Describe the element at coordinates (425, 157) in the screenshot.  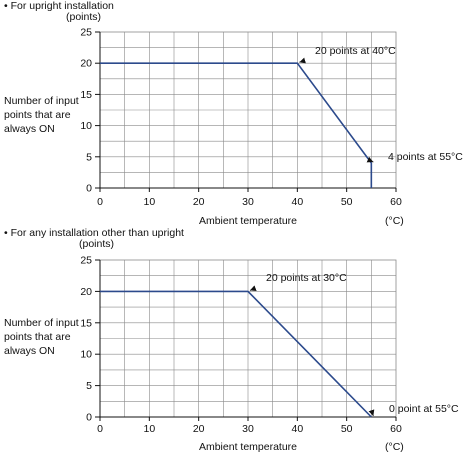
I see `annotation-label: 4 points at 55°C` at that location.